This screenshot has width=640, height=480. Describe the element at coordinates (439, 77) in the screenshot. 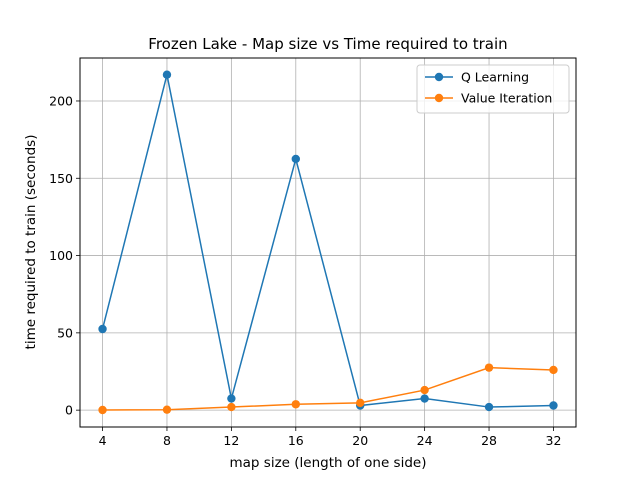

I see `legend-marker-q-learning` at that location.